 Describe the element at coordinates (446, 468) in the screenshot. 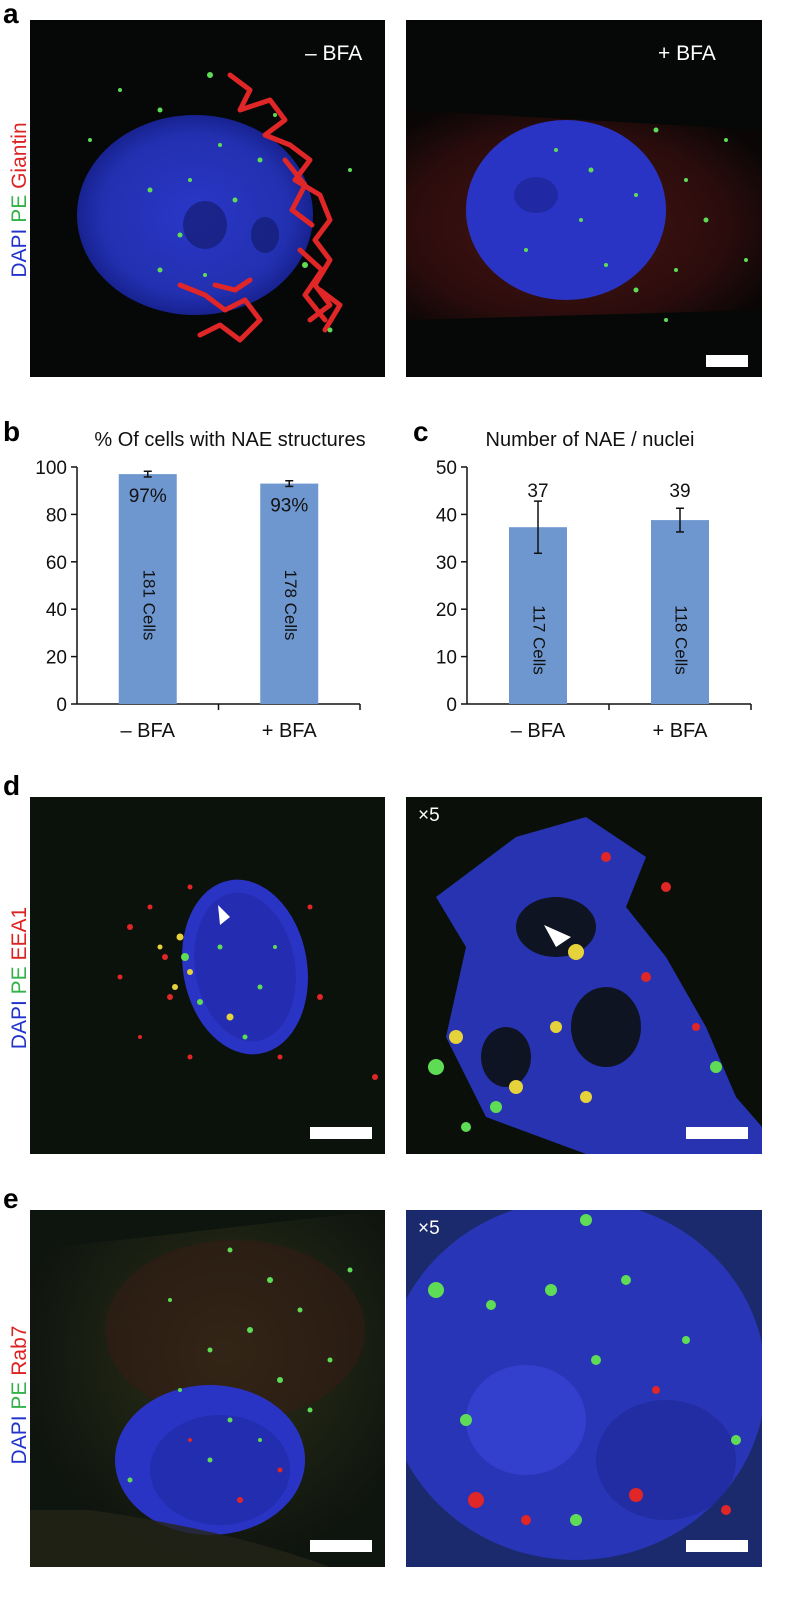

I see `y-tick-label: 50` at that location.